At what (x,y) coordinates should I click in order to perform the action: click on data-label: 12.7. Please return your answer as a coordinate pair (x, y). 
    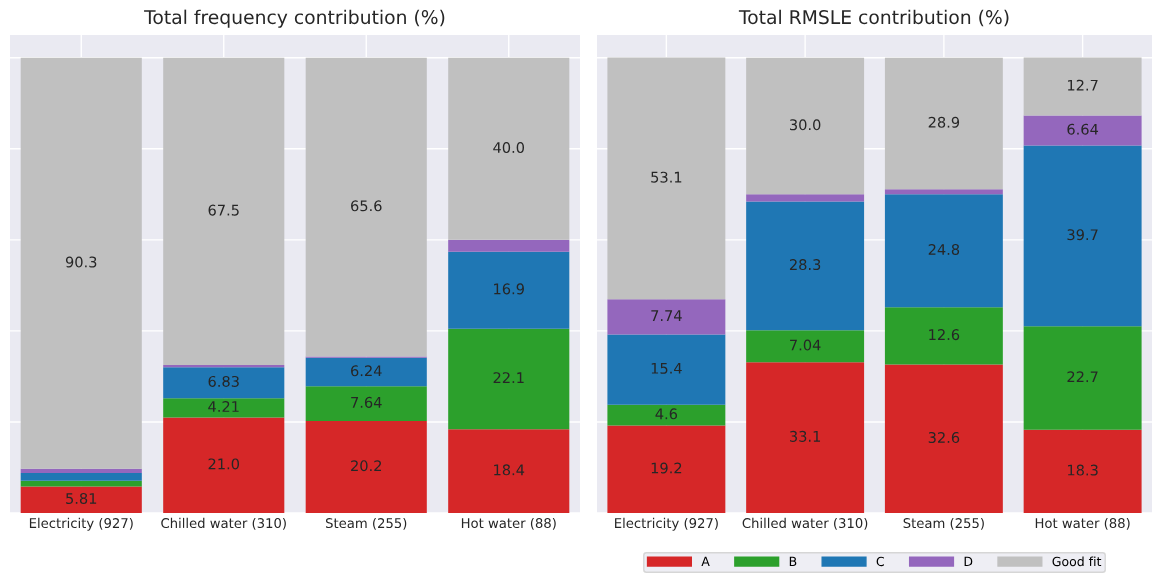
    Looking at the image, I should click on (1082, 85).